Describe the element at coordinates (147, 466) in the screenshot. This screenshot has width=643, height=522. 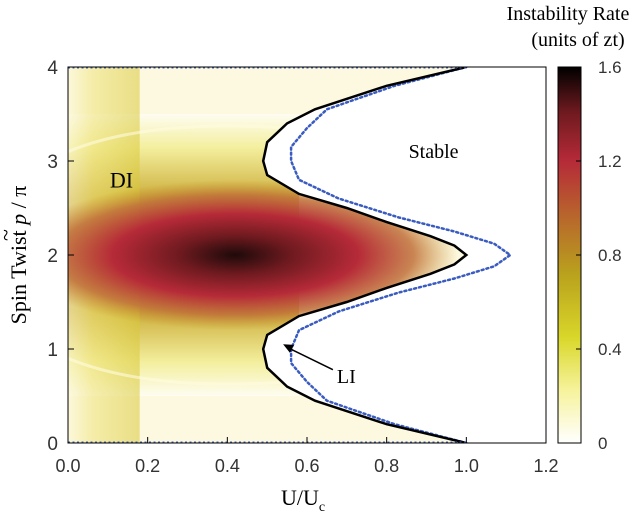
I see `x-tick-label: 0.2` at that location.